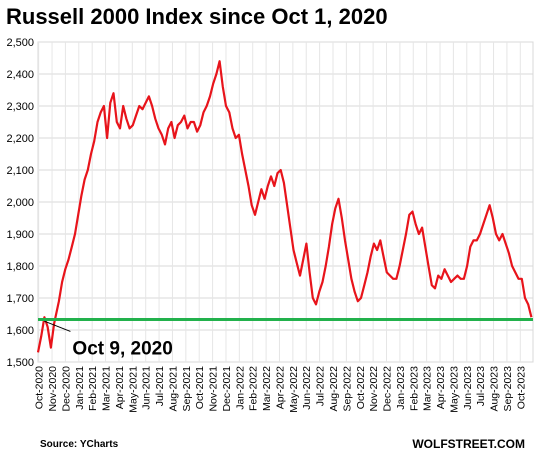 Image resolution: width=539 pixels, height=465 pixels. I want to click on x-tick-label: Oct-2023, so click(521, 387).